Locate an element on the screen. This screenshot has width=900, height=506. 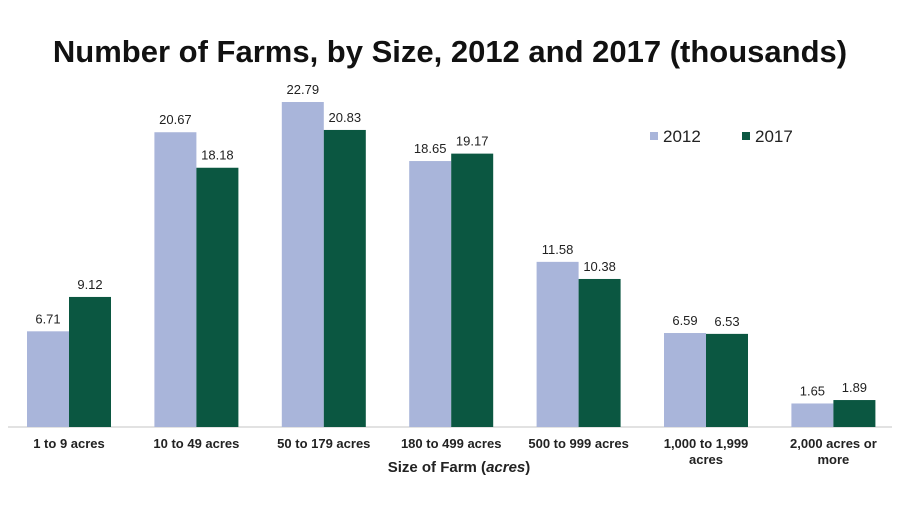
data-label-2017-3: 19.17 is located at coordinates (472, 141).